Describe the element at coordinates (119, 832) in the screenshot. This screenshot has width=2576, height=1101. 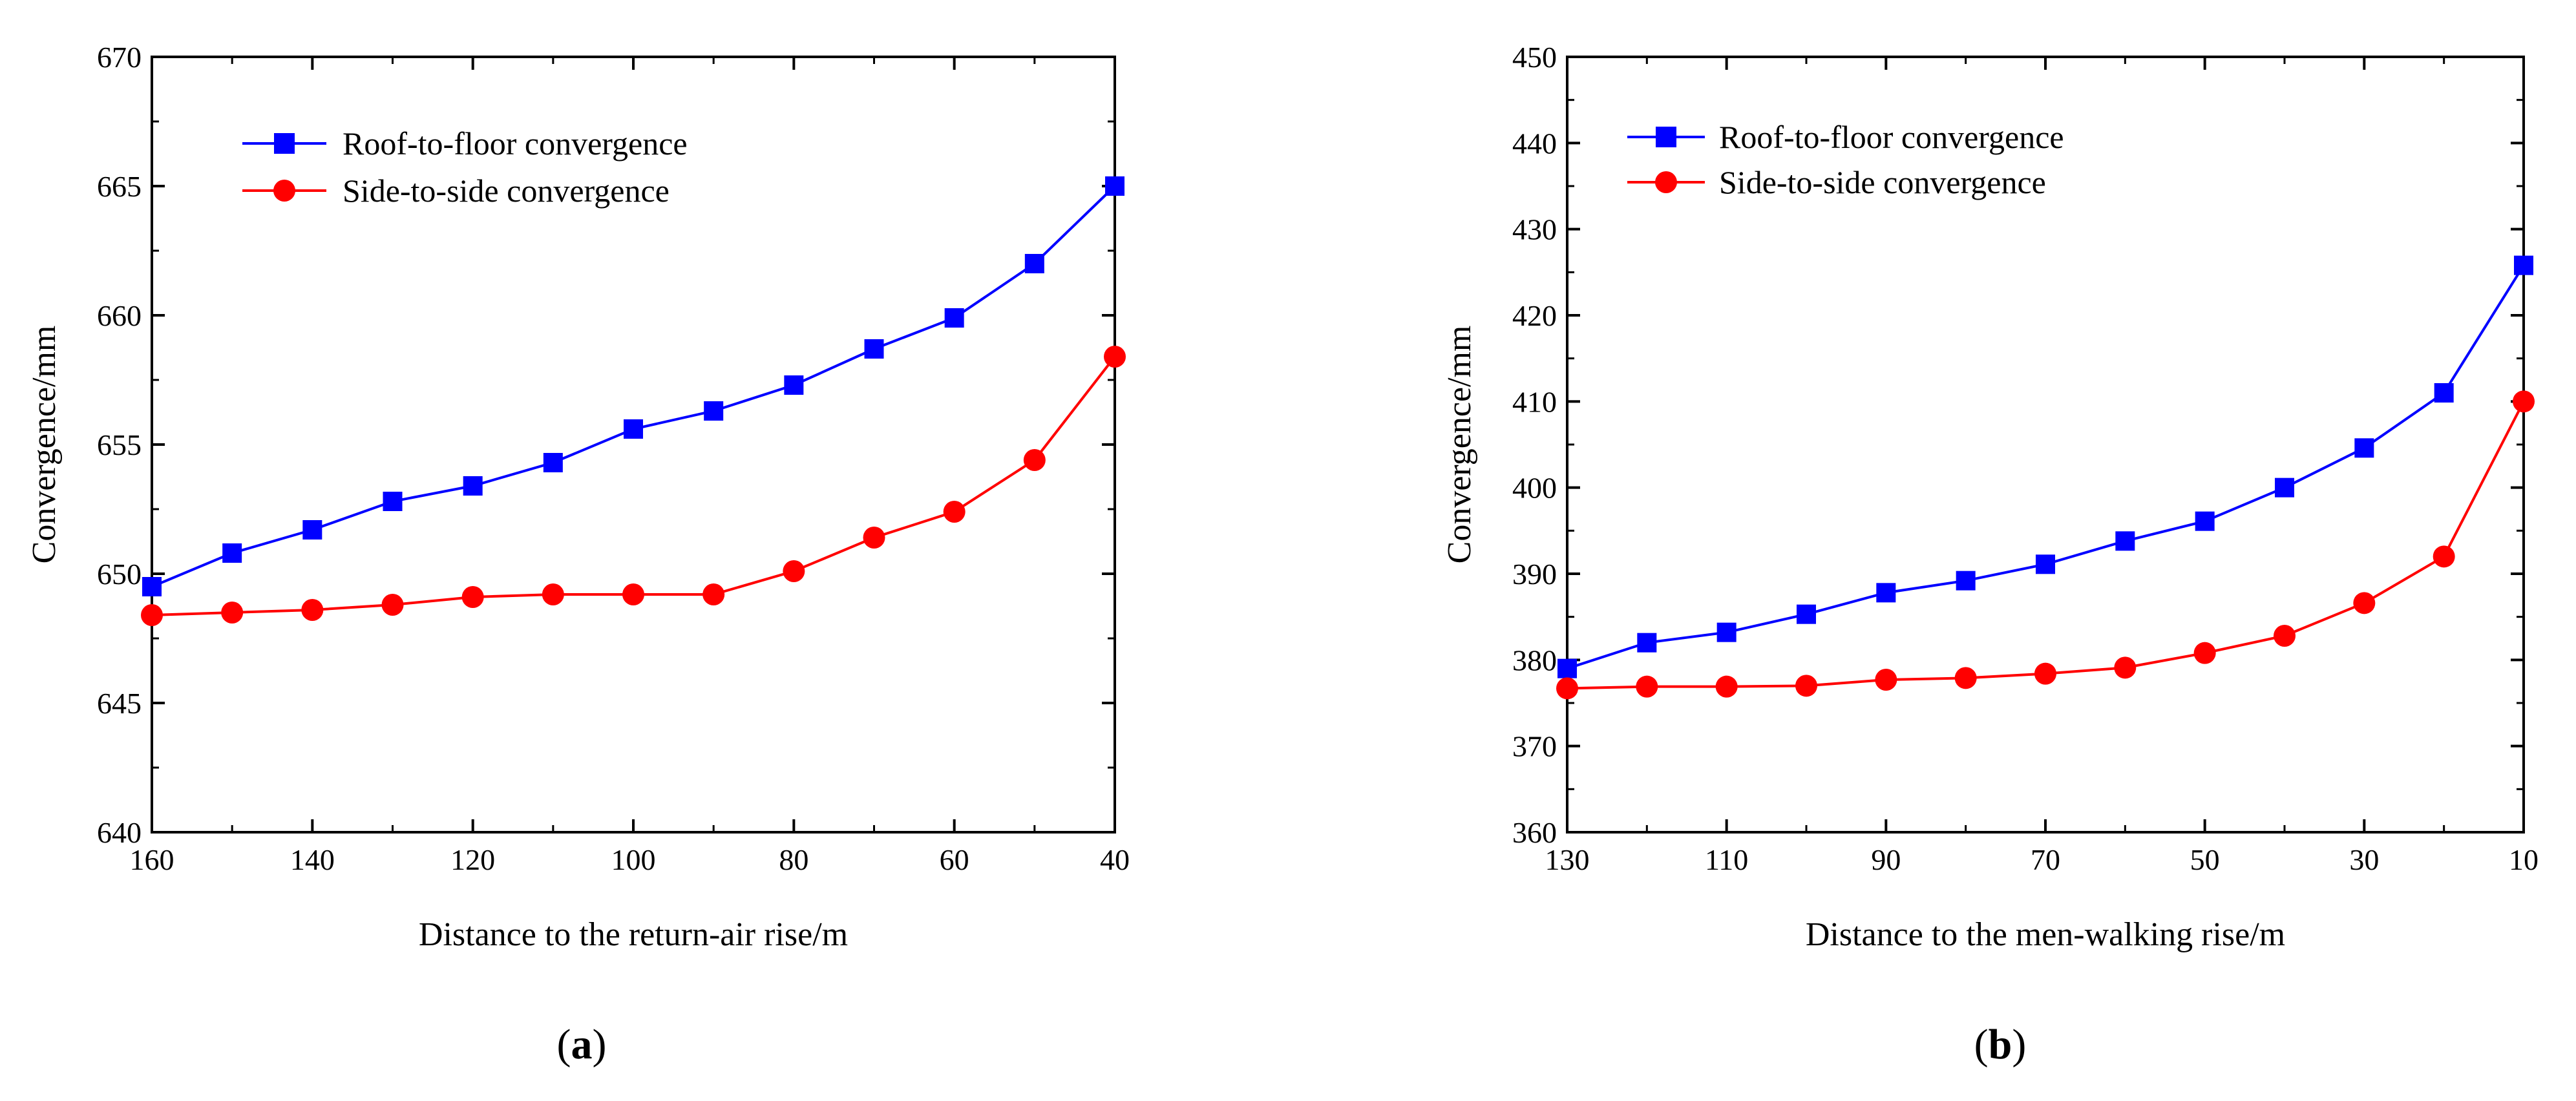
I see `y-tick-label-a: 640` at that location.